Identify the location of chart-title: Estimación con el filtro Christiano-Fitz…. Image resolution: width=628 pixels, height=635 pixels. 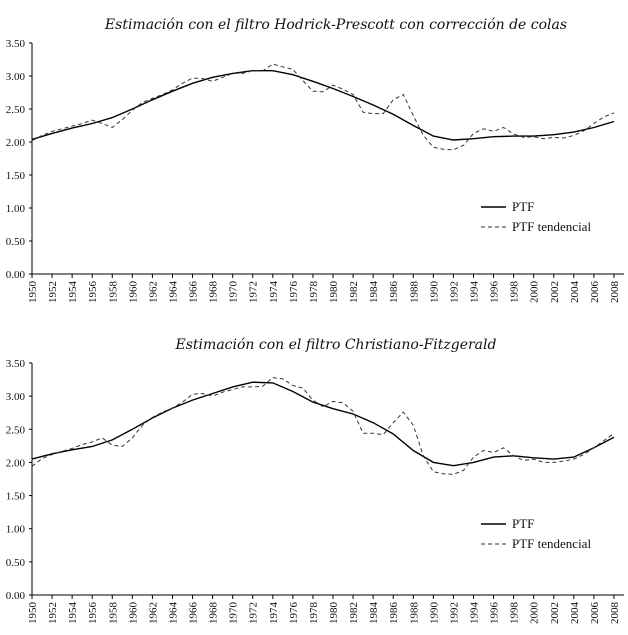
(336, 345).